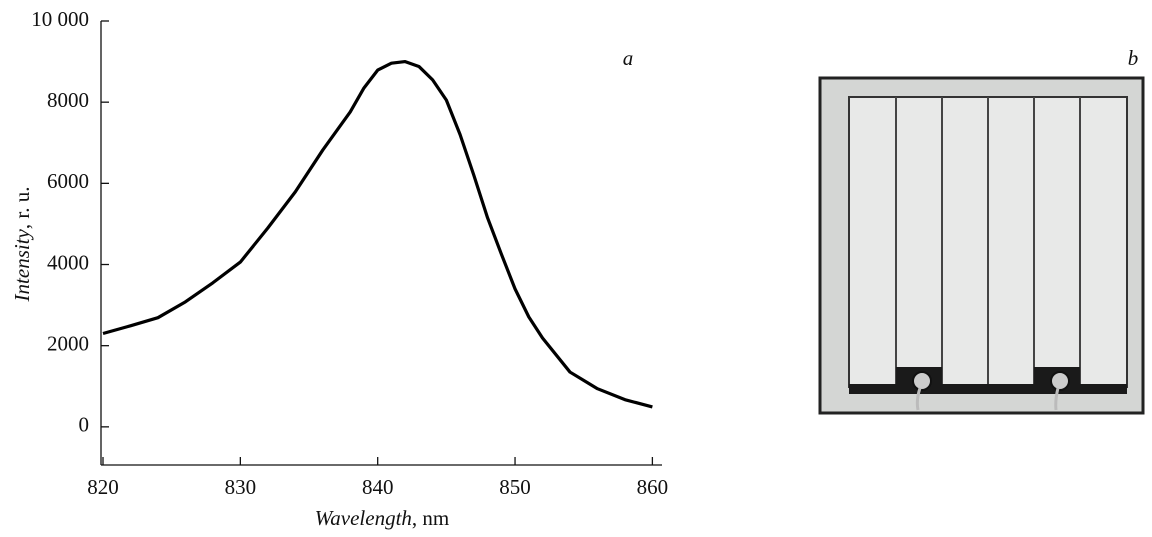 Image resolution: width=1152 pixels, height=537 pixels. I want to click on y-tick-label: 2000, so click(68, 343).